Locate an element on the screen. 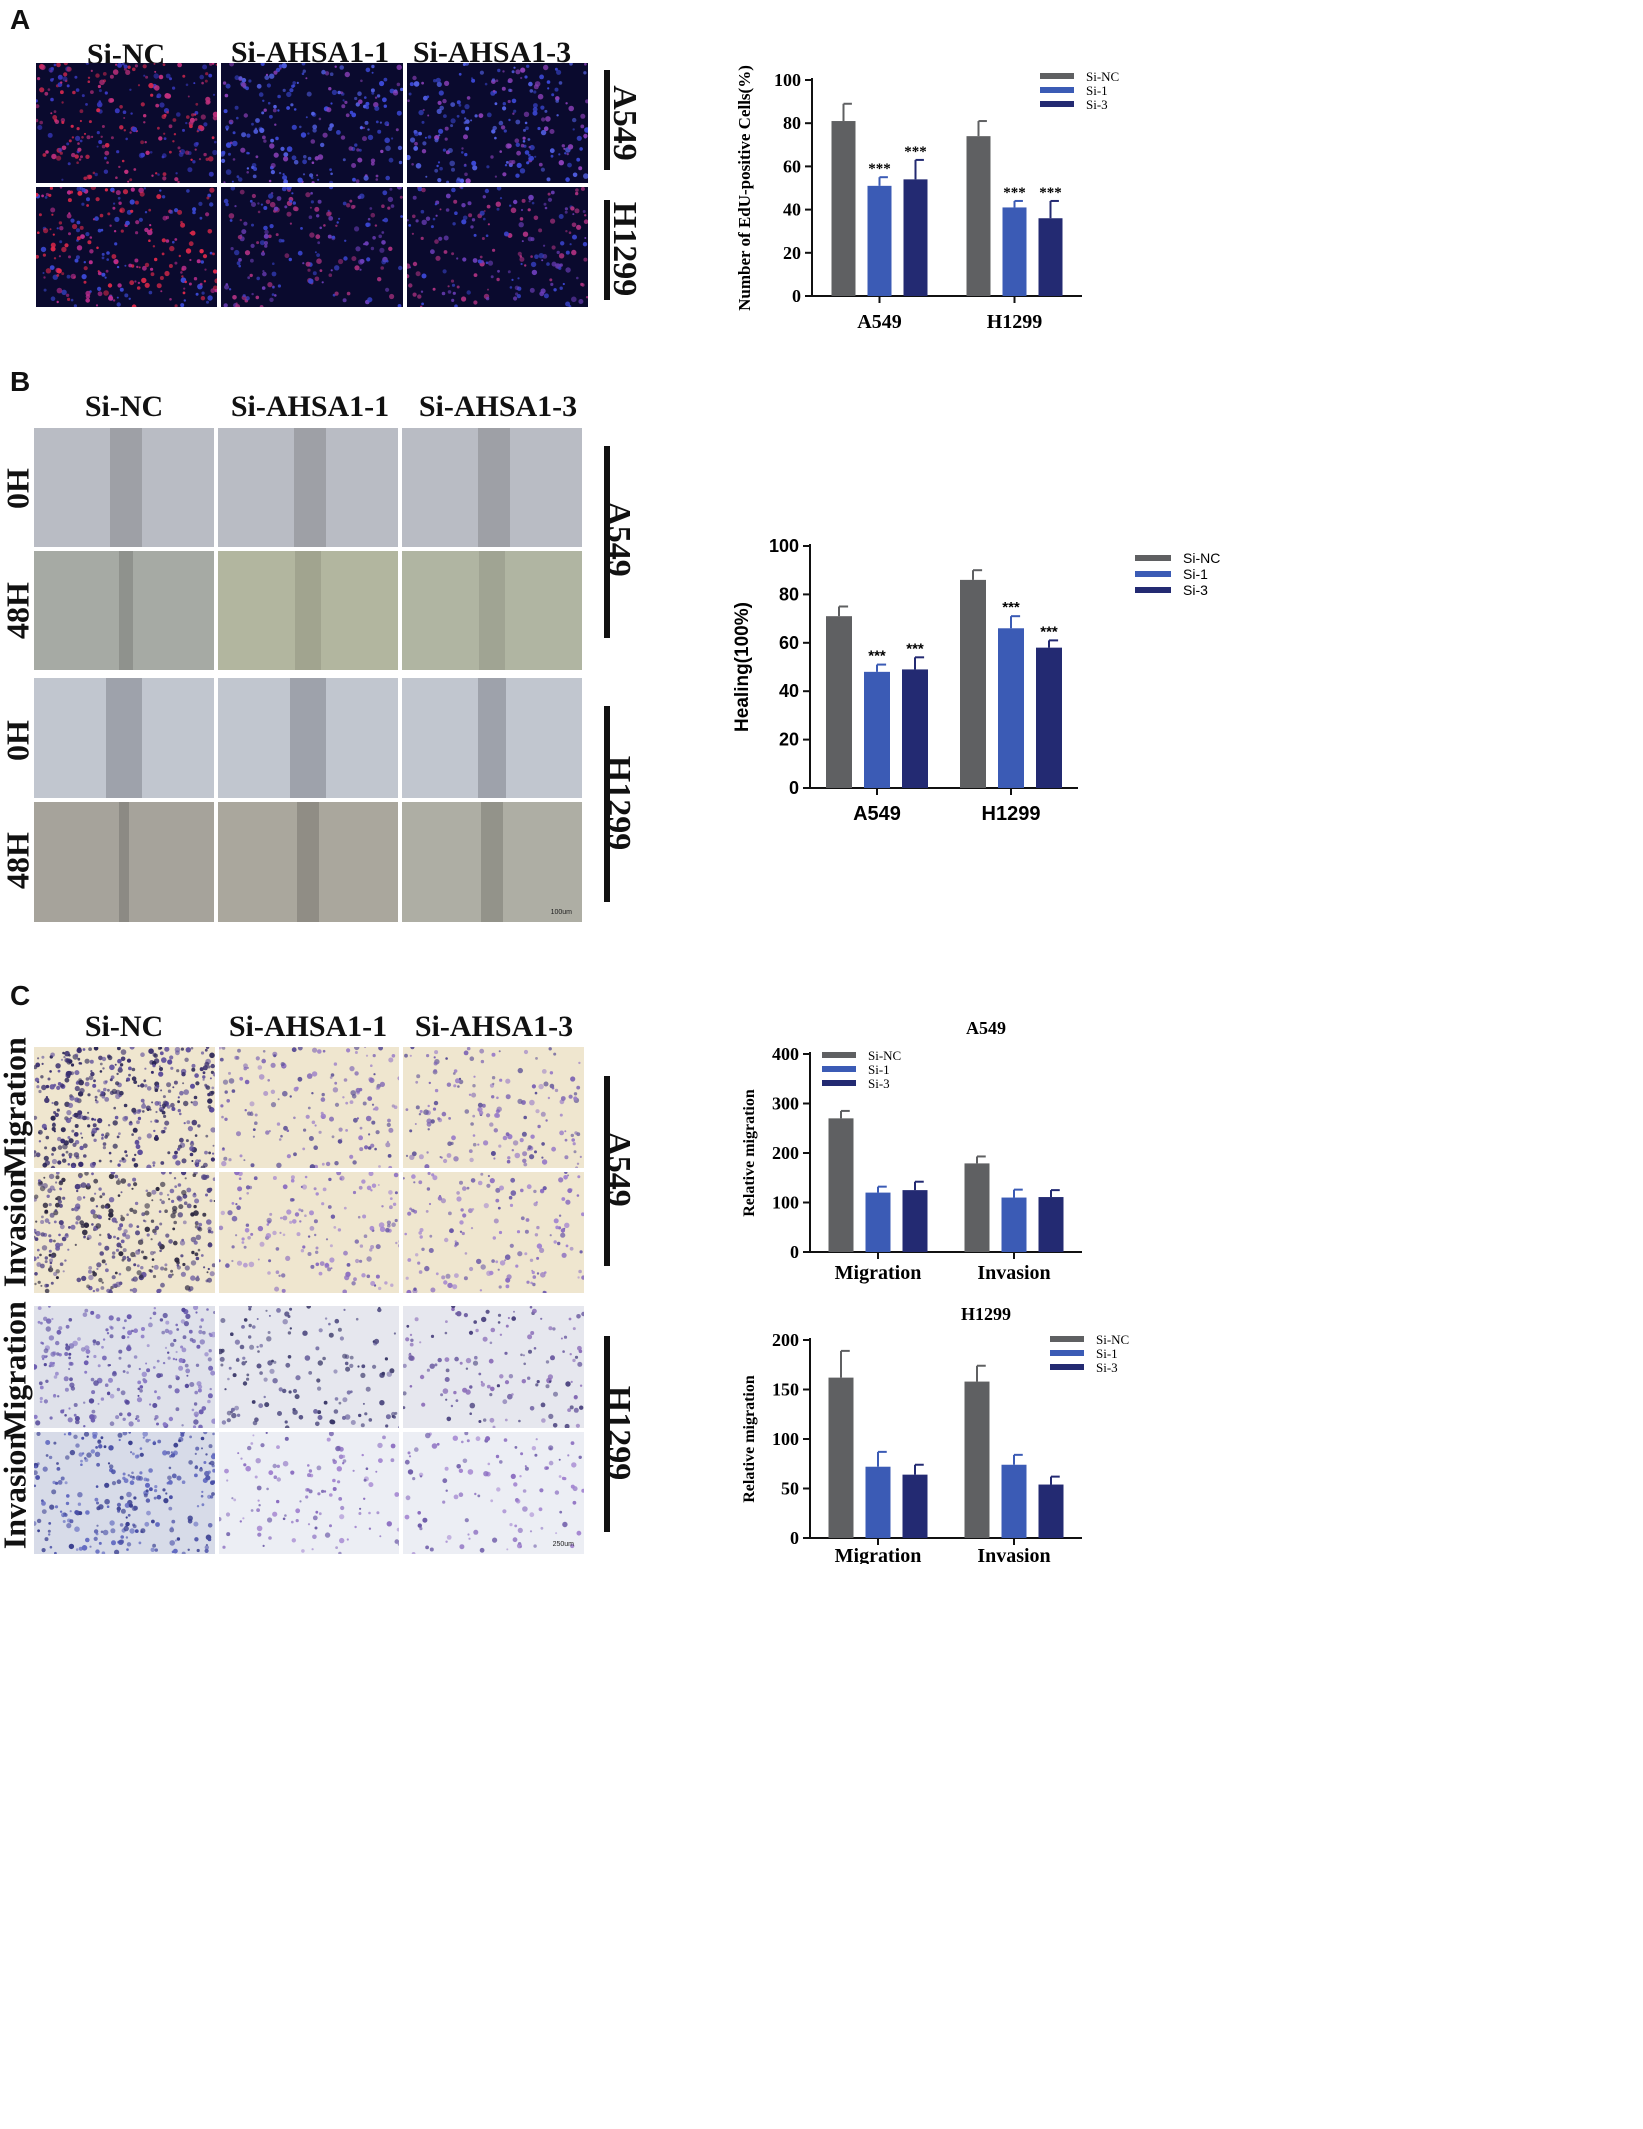 The image size is (1643, 2129). bar-si-3-migration is located at coordinates (915, 1506).